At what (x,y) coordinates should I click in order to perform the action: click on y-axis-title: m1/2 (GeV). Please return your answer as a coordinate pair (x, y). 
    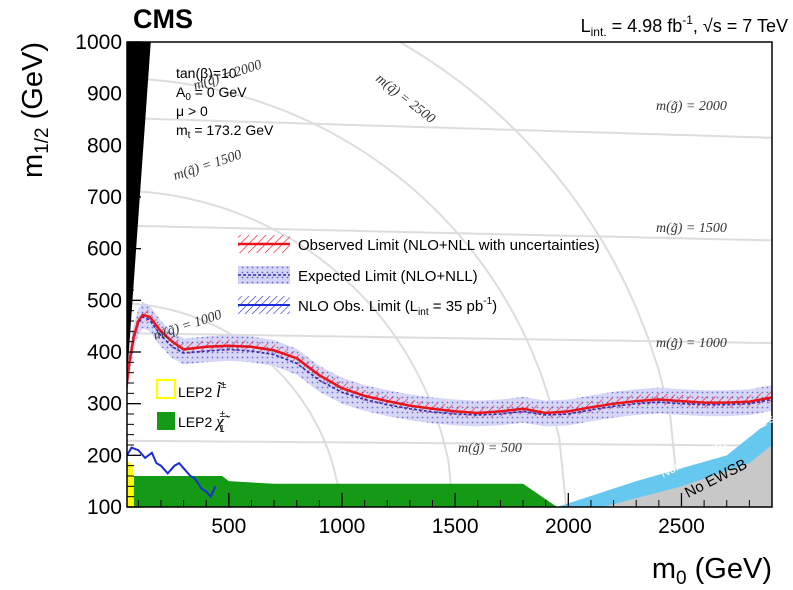
    Looking at the image, I should click on (35, 110).